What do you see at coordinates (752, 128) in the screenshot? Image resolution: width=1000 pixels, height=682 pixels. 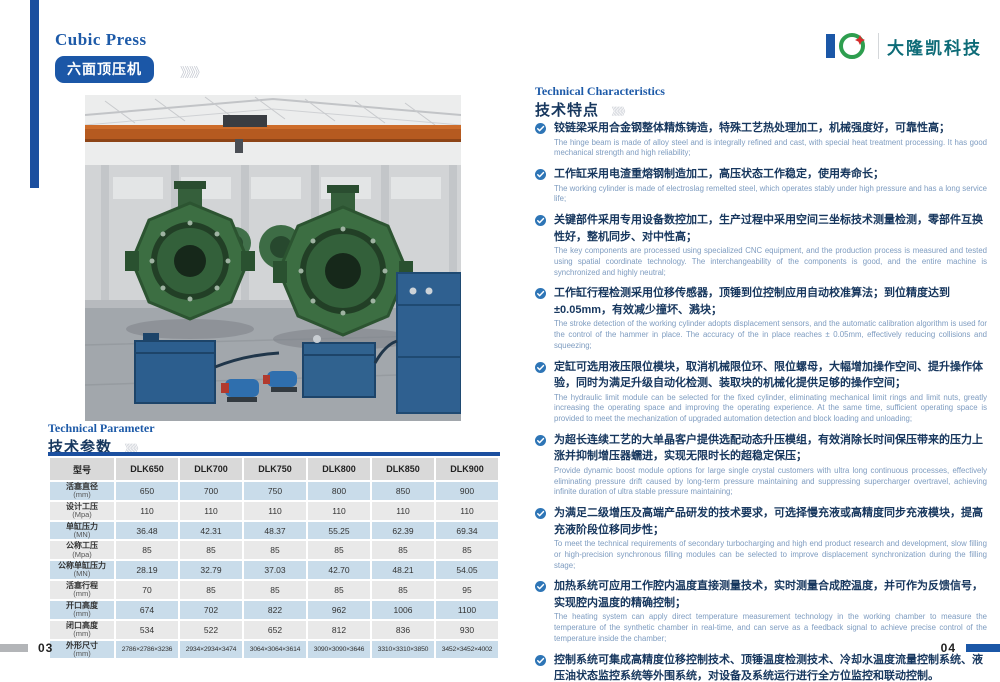 I see `feature-text-cn: 铰链梁采用合金钢整体精炼铸造，特殊工艺热处理加工，机械强度好，可靠性高；` at bounding box center [752, 128].